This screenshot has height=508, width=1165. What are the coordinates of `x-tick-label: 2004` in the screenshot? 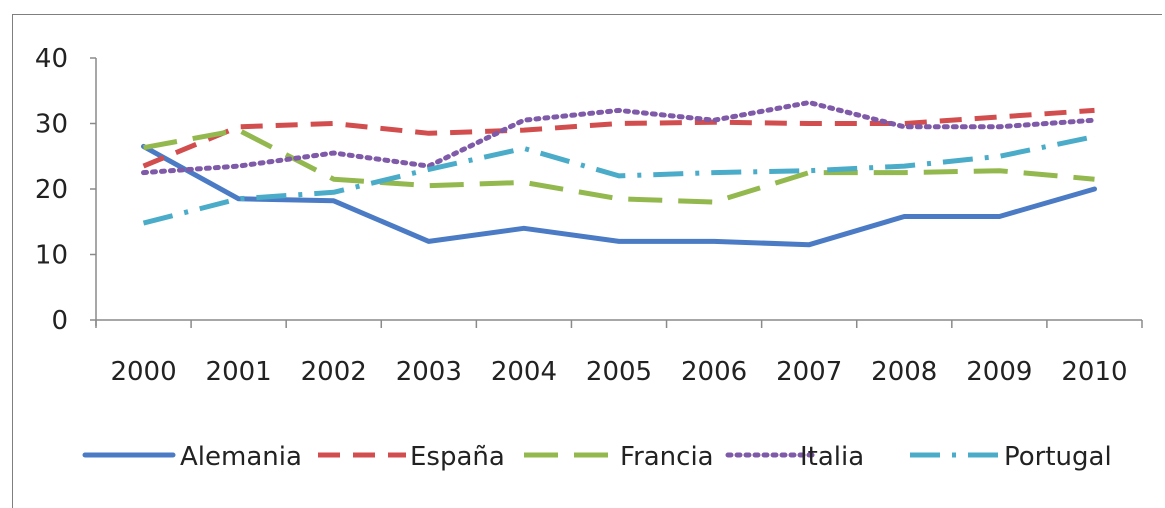 It's located at (524, 372).